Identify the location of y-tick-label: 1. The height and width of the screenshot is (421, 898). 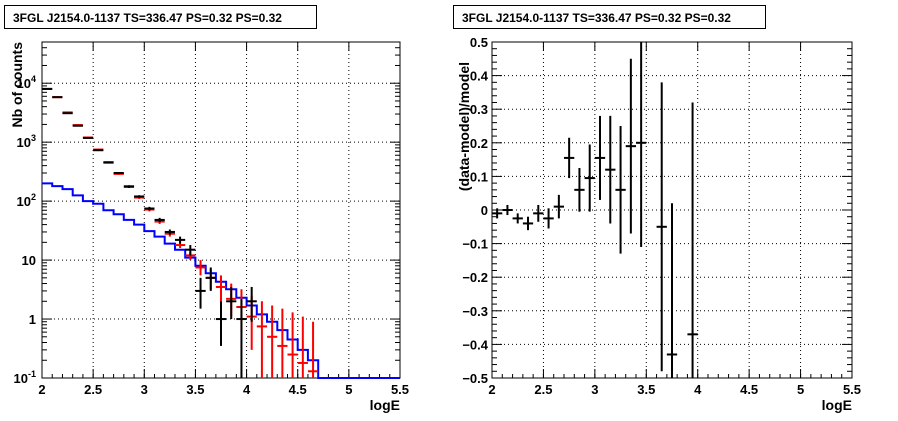
(32, 319).